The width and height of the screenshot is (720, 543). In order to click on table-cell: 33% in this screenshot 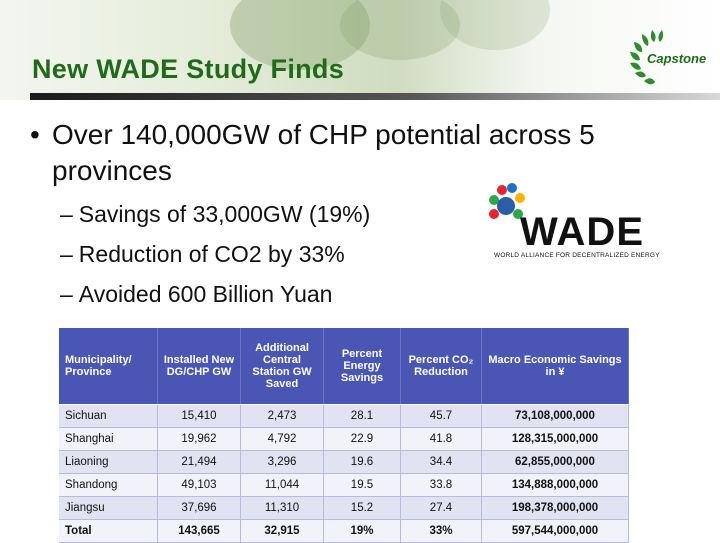, I will do `click(441, 531)`.